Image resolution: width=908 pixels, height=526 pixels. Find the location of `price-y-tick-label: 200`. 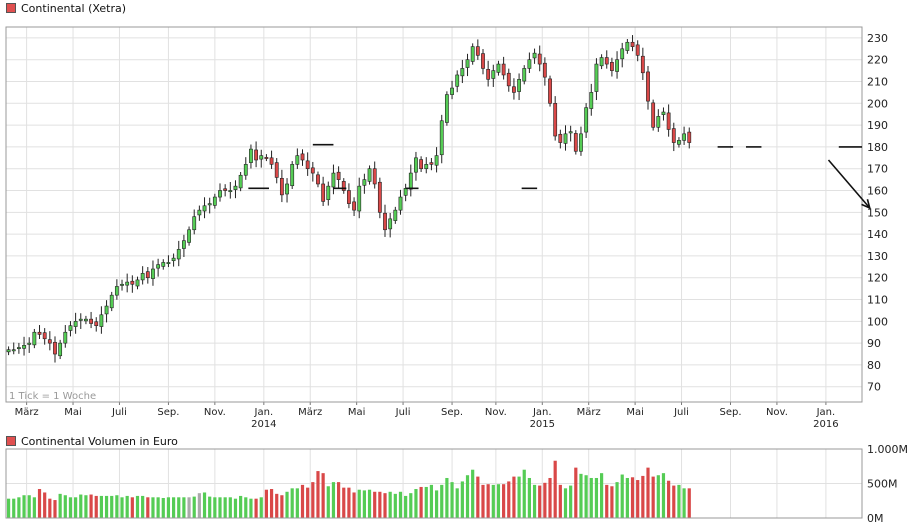

price-y-tick-label: 200 is located at coordinates (877, 103).